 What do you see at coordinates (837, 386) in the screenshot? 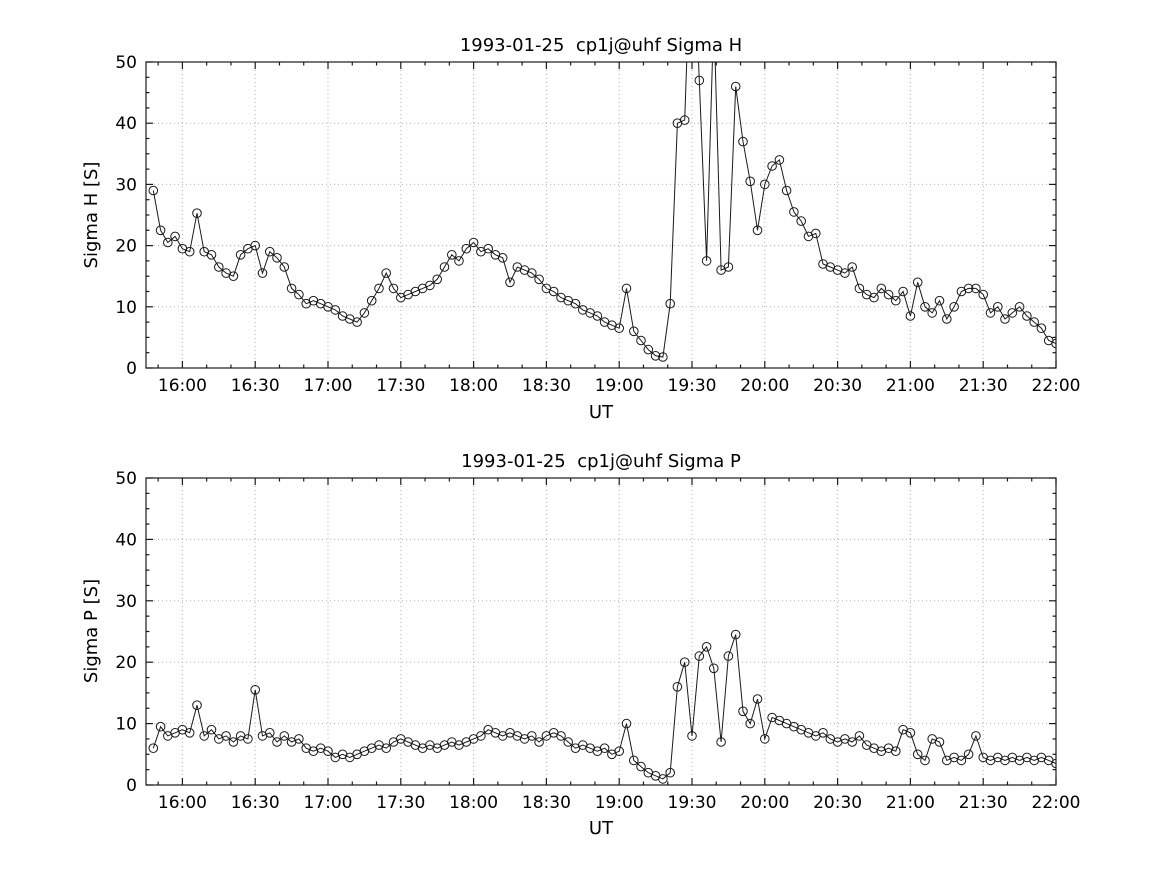
I see `x-tick-label: 20:30` at bounding box center [837, 386].